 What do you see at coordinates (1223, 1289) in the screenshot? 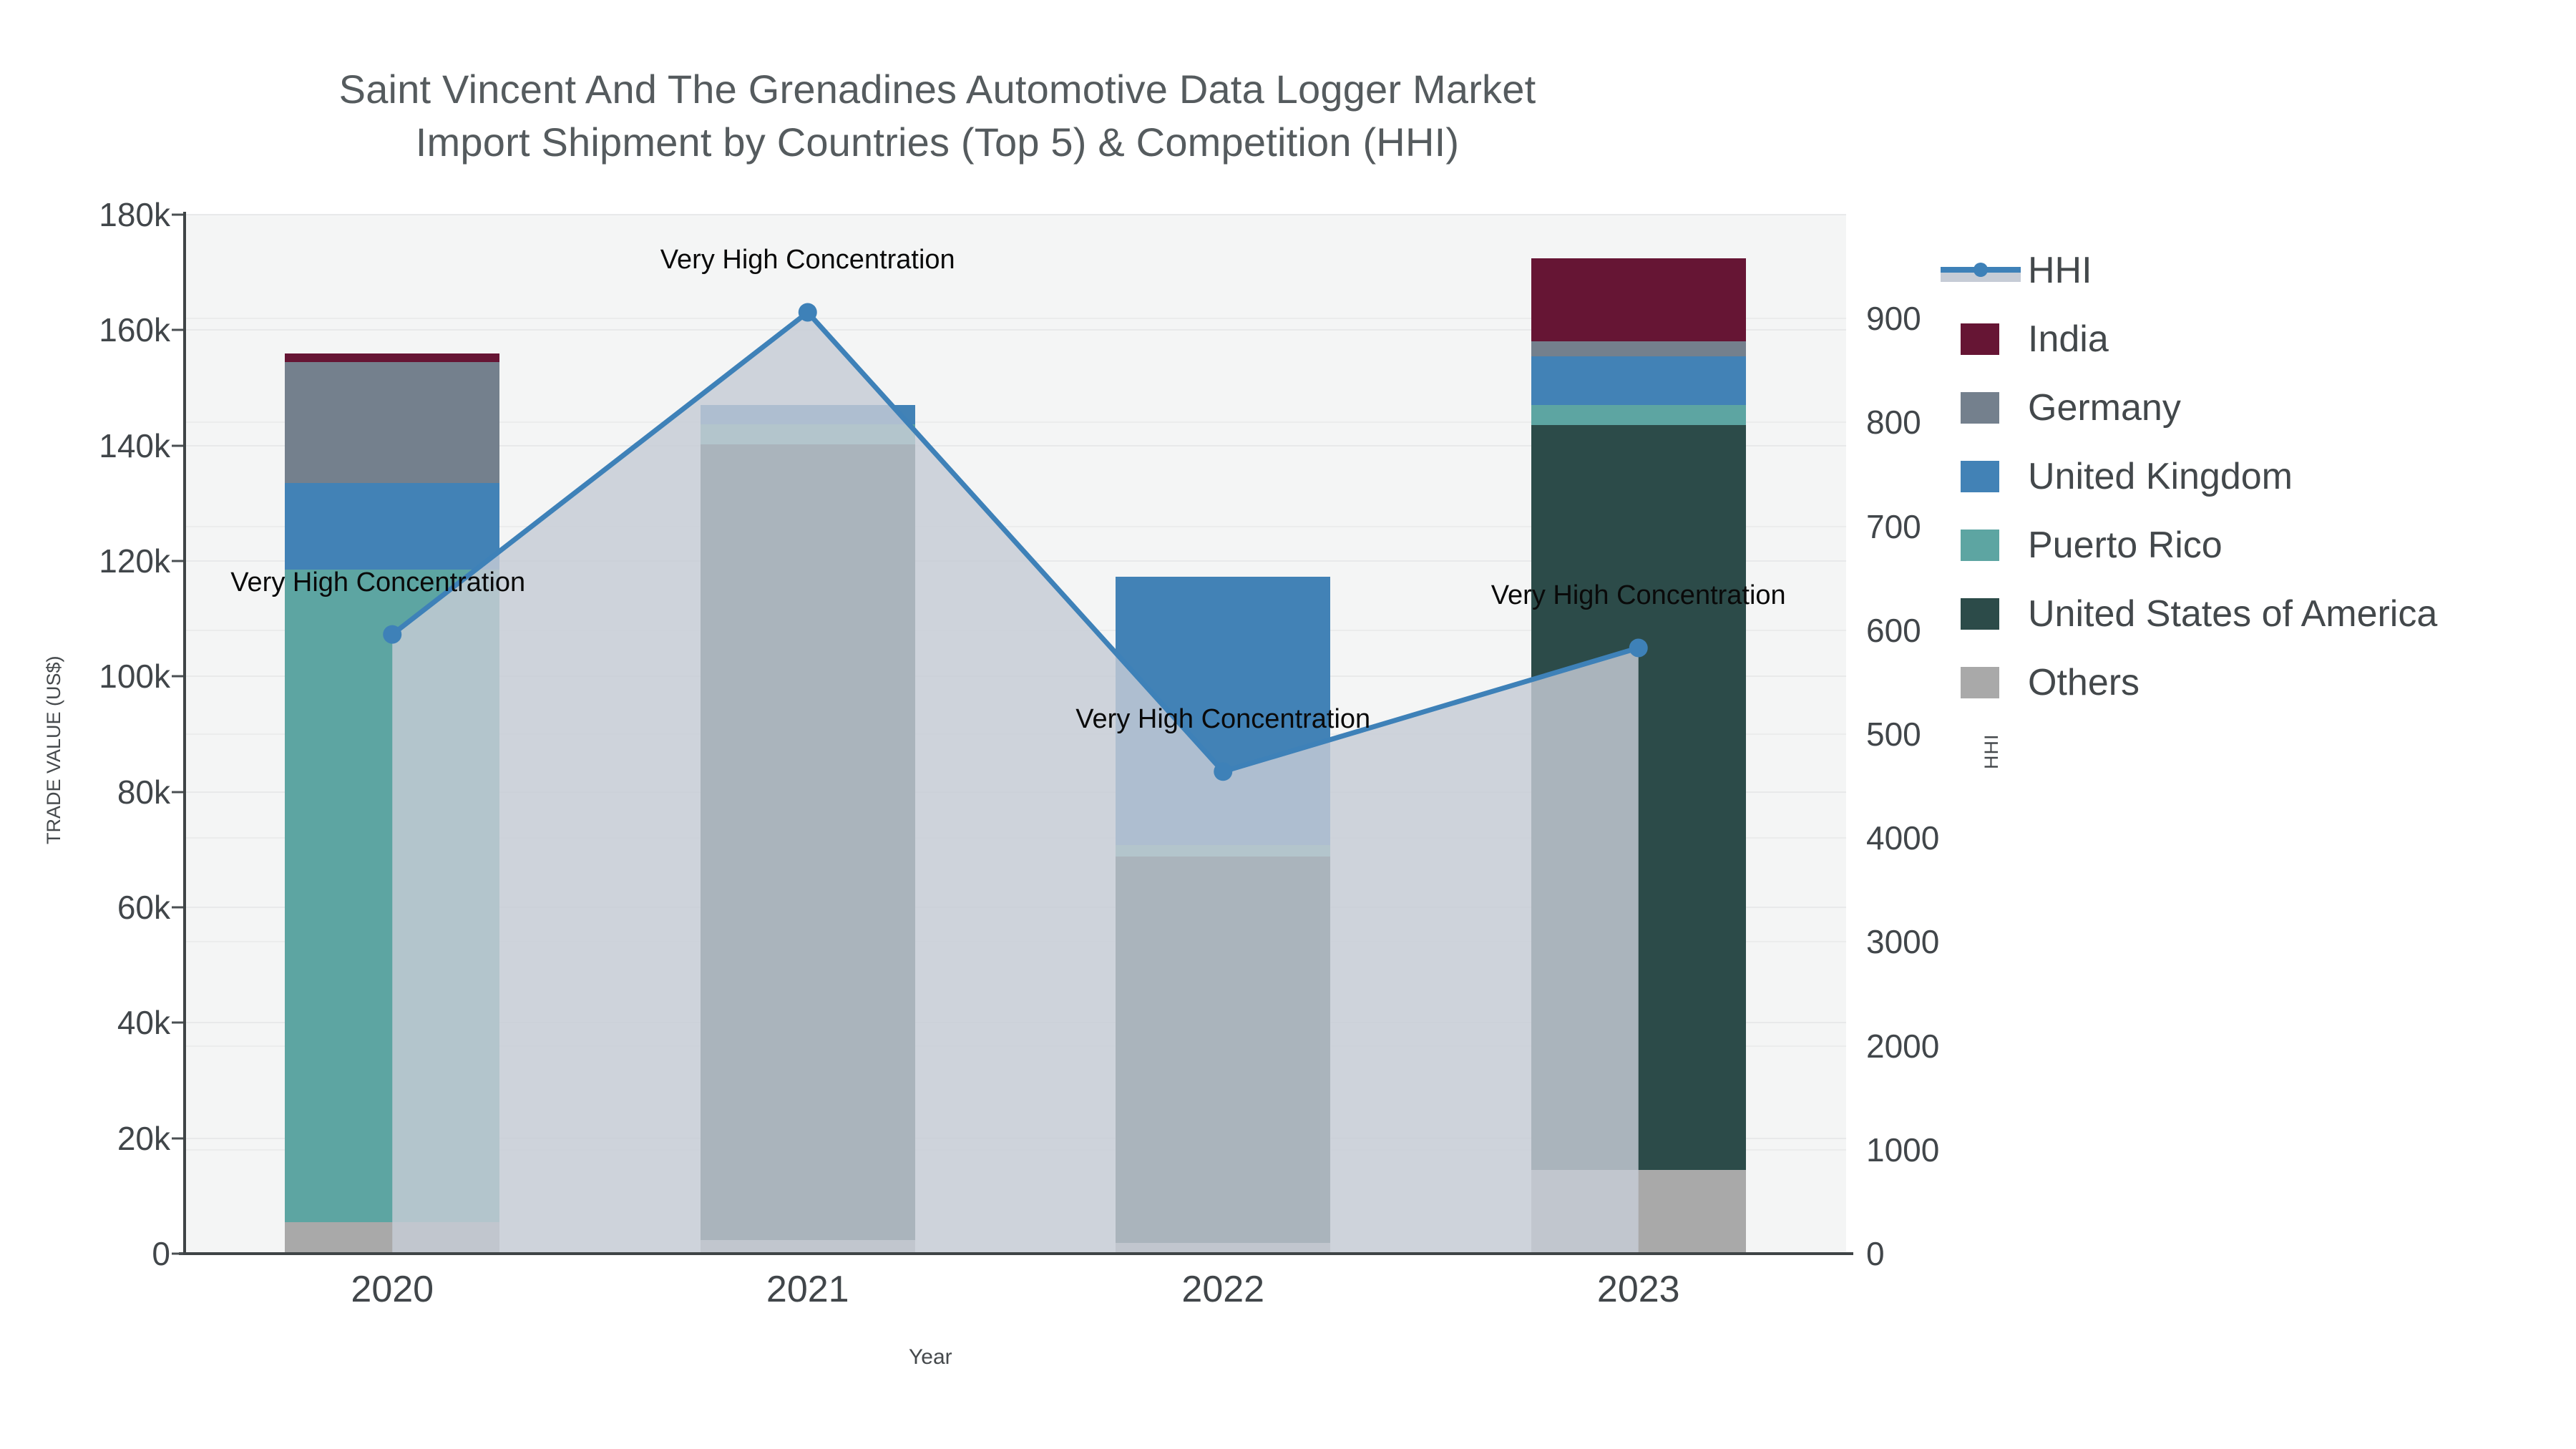
I see `x-axis-tick-label: 2022` at bounding box center [1223, 1289].